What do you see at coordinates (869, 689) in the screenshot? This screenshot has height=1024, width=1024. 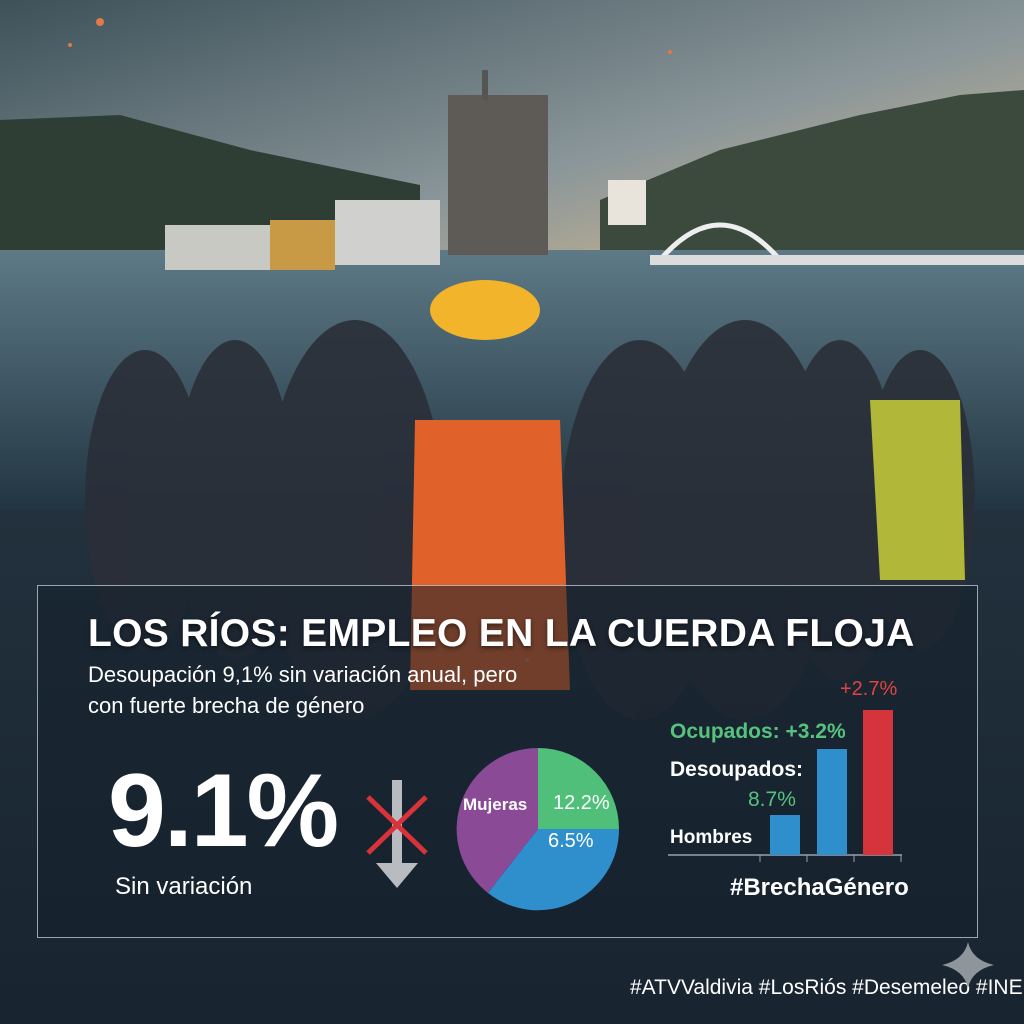 I see `bar-label-red: +2.7%` at bounding box center [869, 689].